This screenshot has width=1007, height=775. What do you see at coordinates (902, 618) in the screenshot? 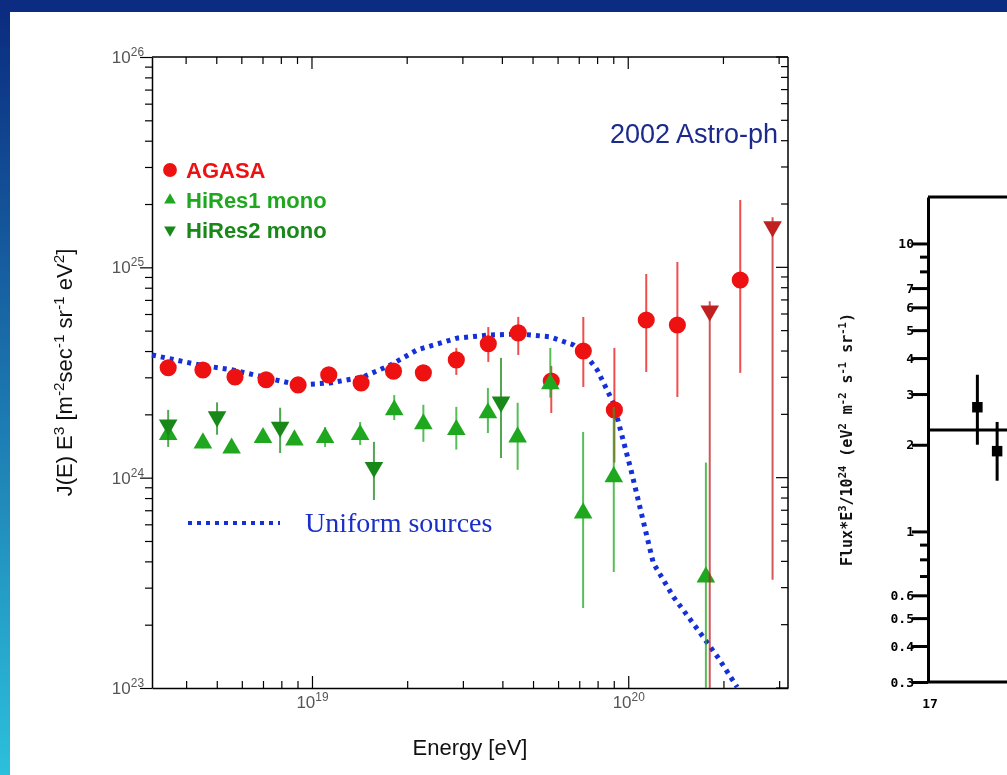
I see `y-tick-label: 0.5` at bounding box center [902, 618].